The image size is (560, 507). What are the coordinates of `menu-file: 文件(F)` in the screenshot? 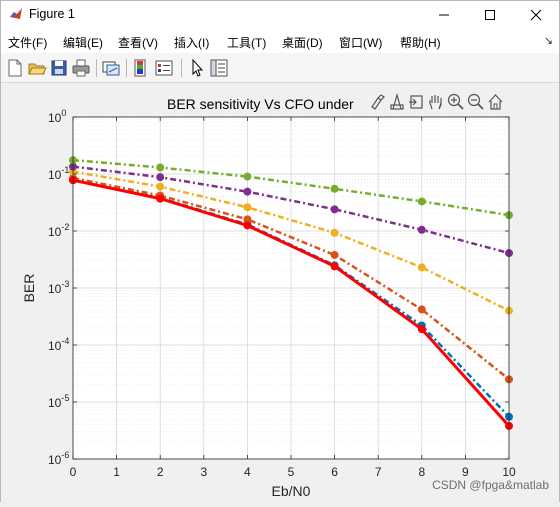 It's located at (28, 43).